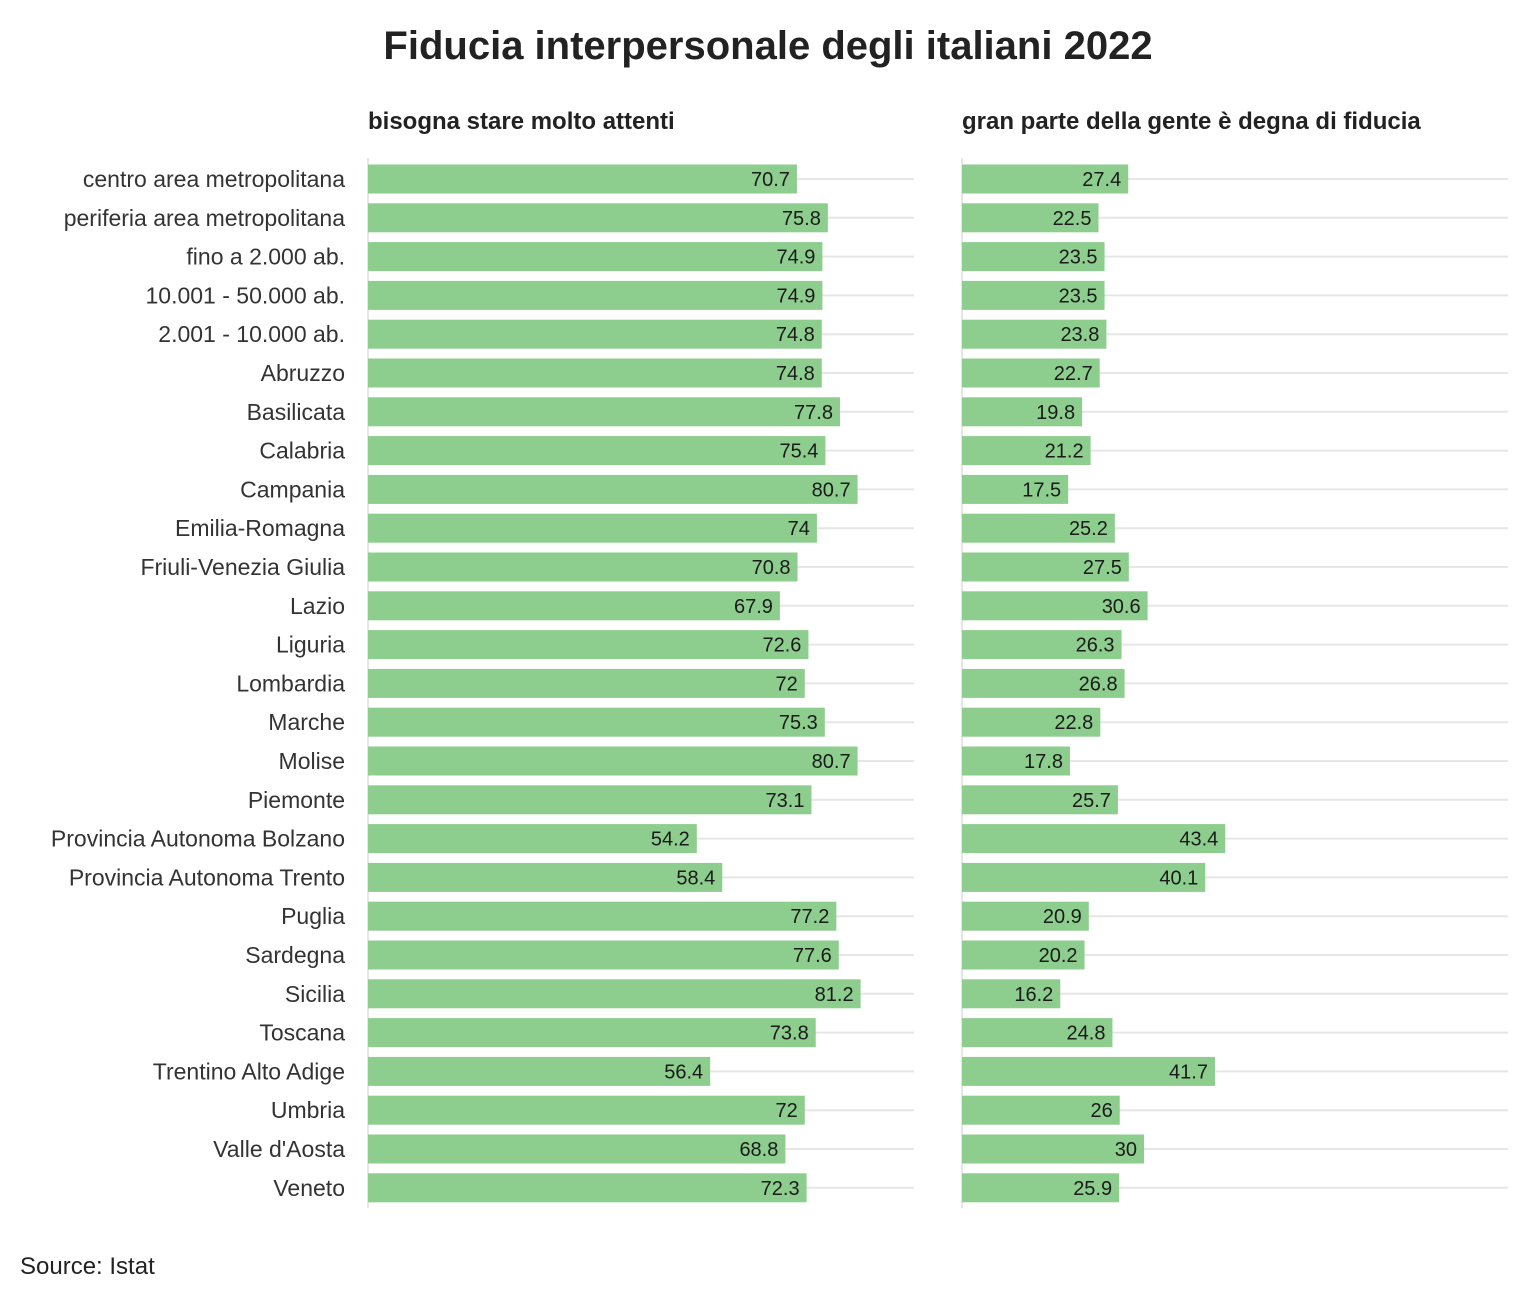 The image size is (1536, 1304). What do you see at coordinates (1033, 995) in the screenshot?
I see `data-label: 16.2` at bounding box center [1033, 995].